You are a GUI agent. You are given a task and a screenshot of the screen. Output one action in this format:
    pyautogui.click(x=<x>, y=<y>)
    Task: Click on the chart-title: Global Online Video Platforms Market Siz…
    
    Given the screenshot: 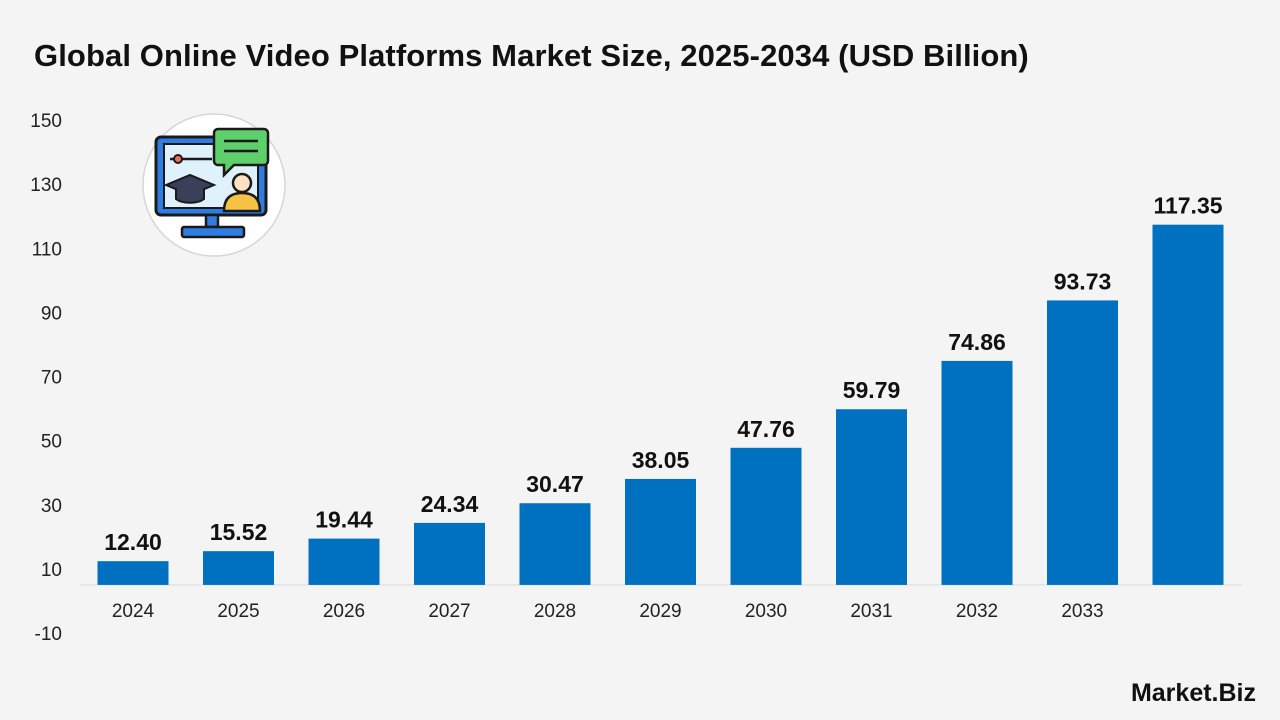 What is the action you would take?
    pyautogui.click(x=531, y=55)
    